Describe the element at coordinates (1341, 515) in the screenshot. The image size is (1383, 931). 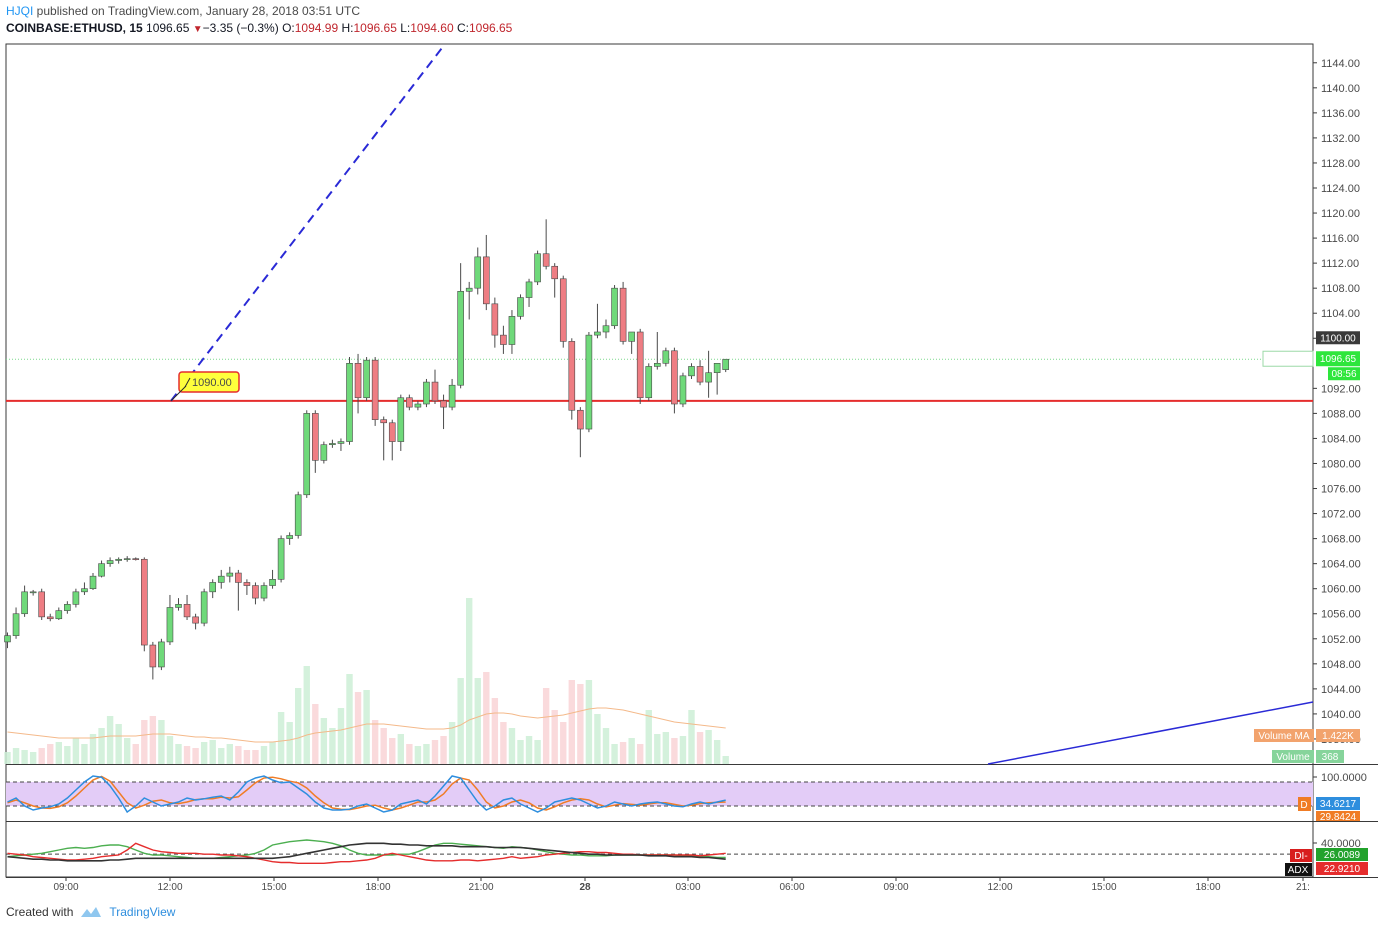
I see `price-tick-label: 1072.00` at that location.